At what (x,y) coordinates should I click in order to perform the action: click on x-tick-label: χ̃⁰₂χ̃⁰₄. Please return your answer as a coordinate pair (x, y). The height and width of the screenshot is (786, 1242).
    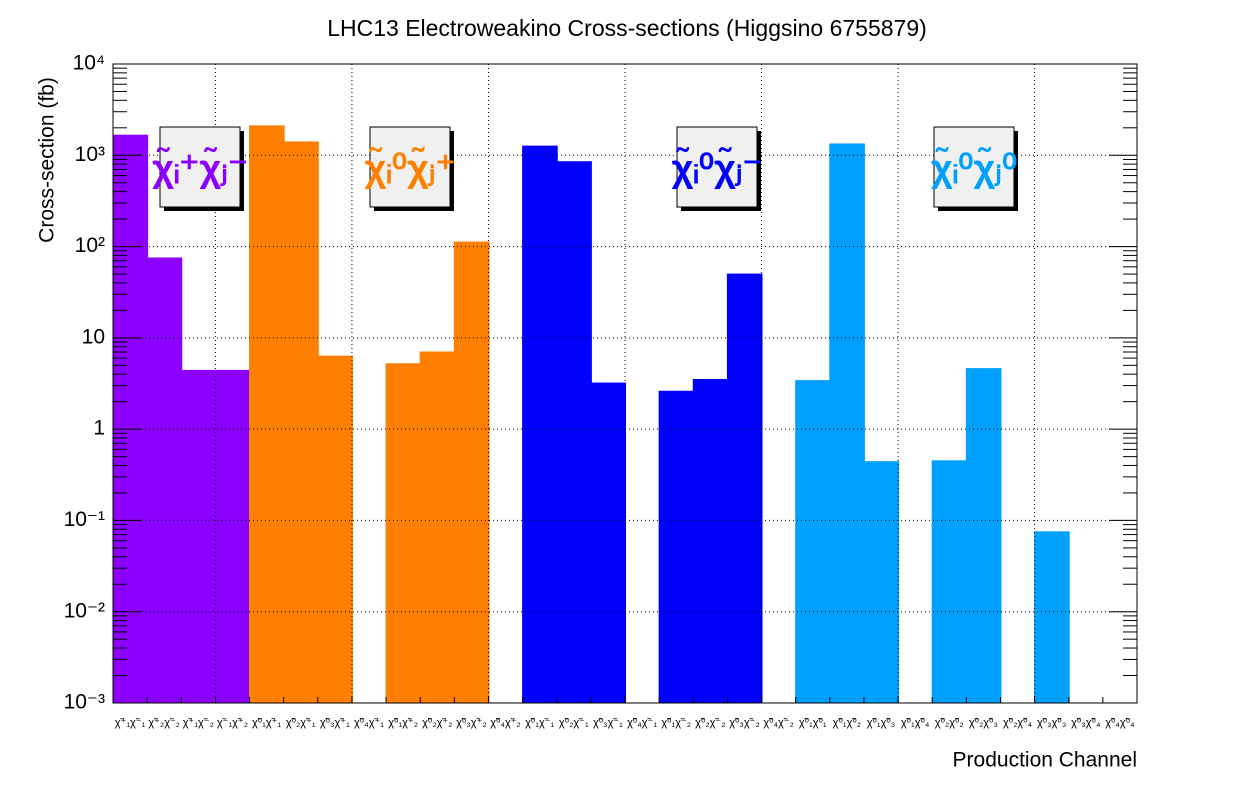
    Looking at the image, I should click on (1018, 723).